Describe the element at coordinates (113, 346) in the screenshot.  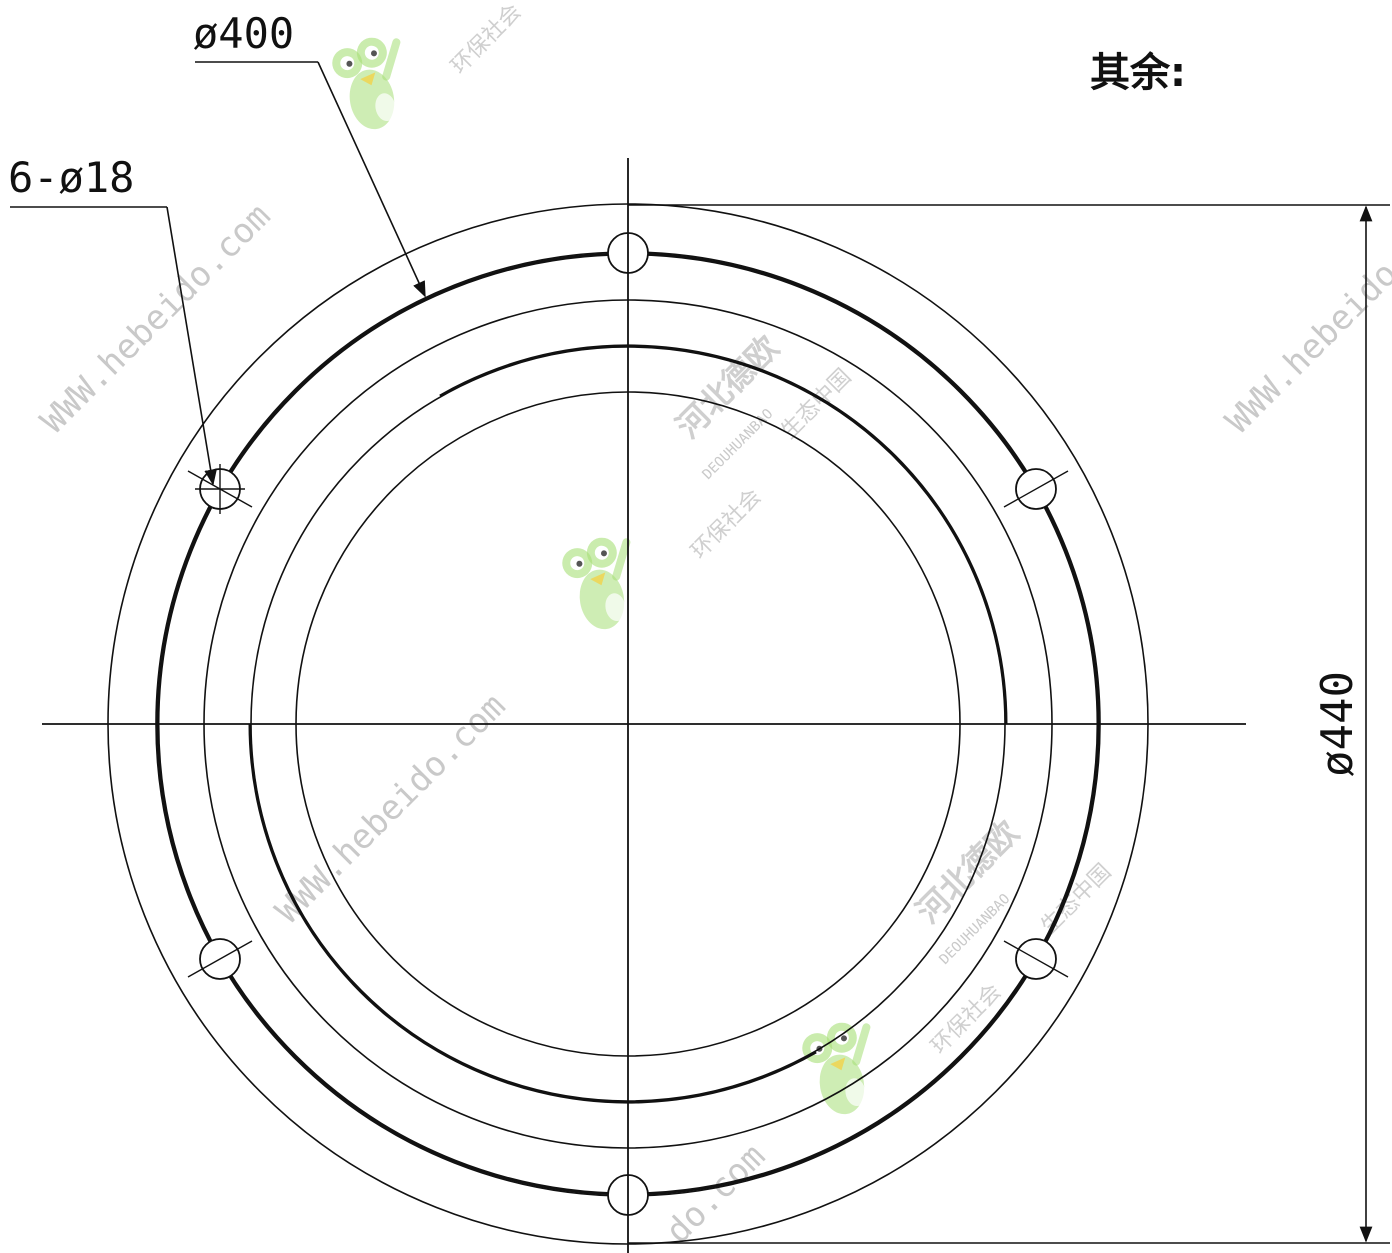
I see `holes-leader` at that location.